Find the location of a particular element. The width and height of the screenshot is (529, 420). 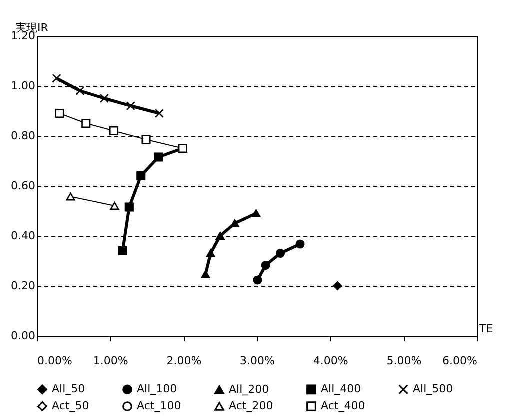

y-tick-label: 0.40 is located at coordinates (23, 236).